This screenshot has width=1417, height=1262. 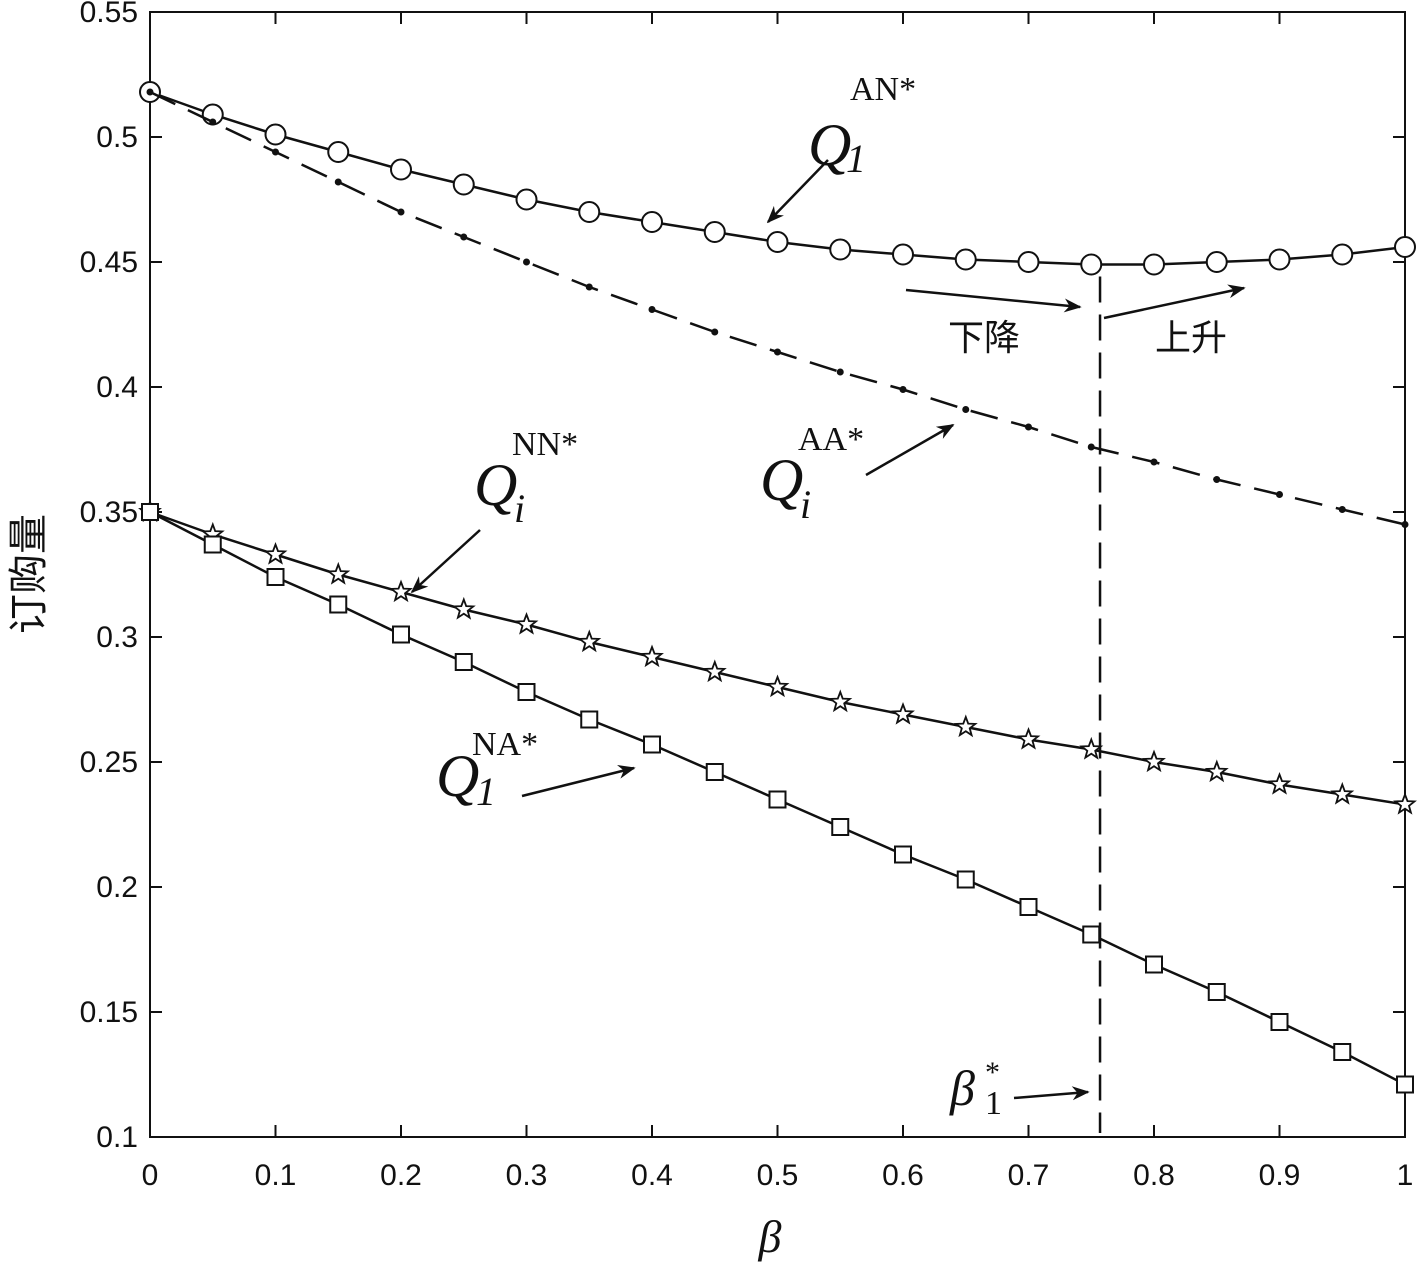 What do you see at coordinates (445, 561) in the screenshot?
I see `q-nn-arrow` at bounding box center [445, 561].